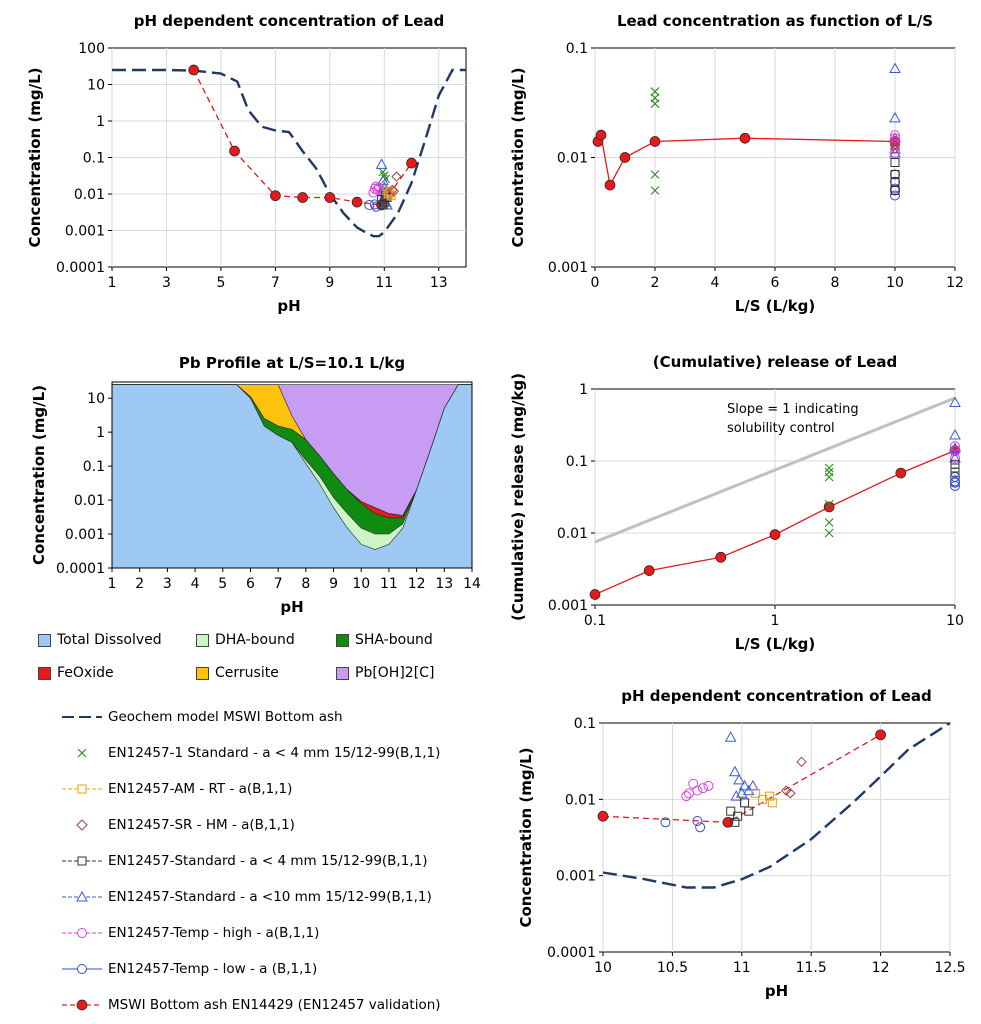 This screenshot has height=1024, width=981. I want to click on legend-label: Geochem model MSWI Bottom ash, so click(225, 717).